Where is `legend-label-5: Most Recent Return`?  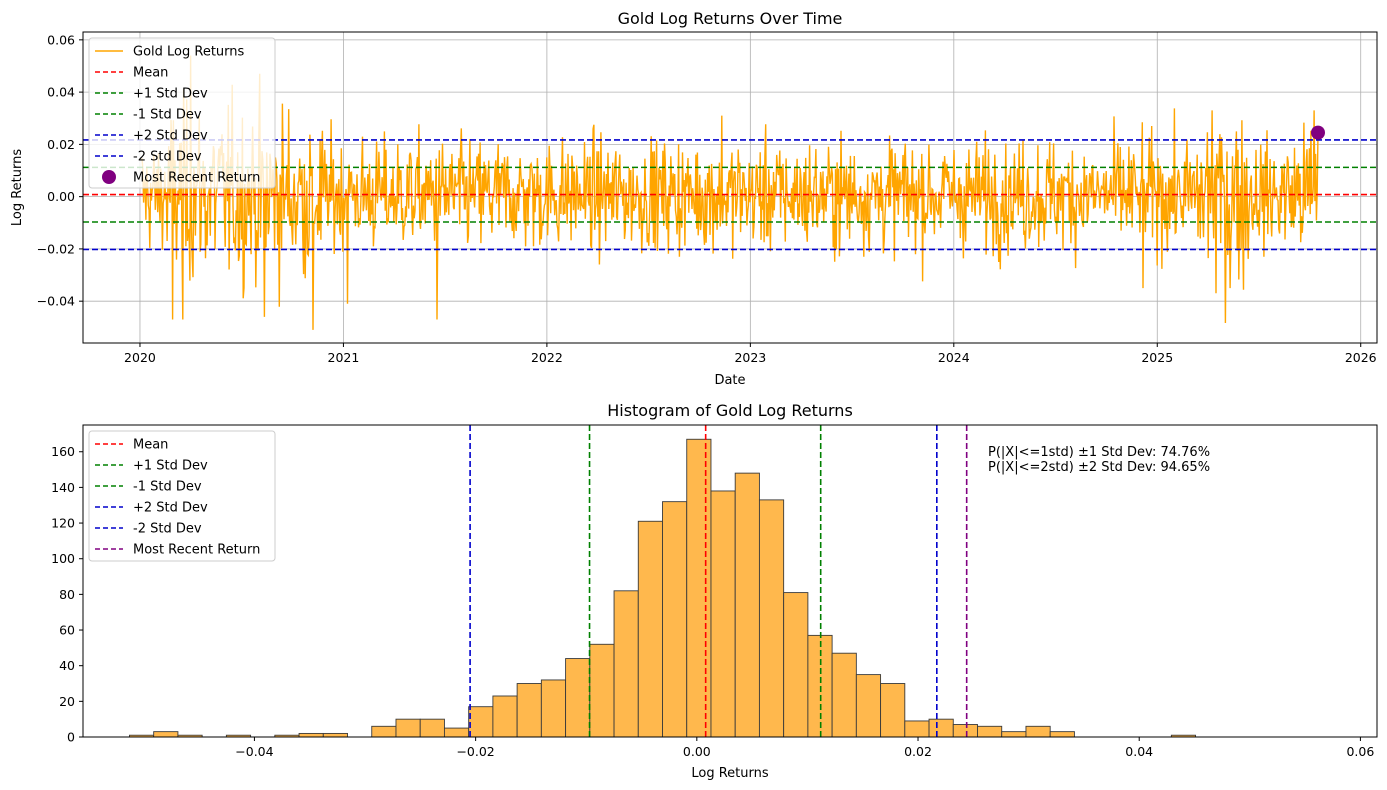 legend-label-5: Most Recent Return is located at coordinates (196, 550).